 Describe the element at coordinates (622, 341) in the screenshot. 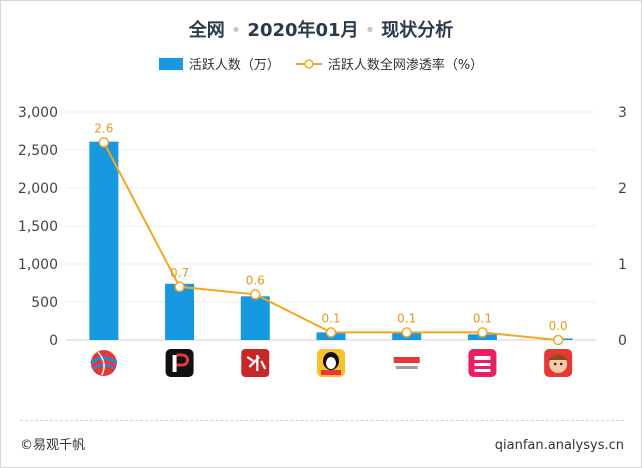

I see `y-right-tick-label: 0` at that location.